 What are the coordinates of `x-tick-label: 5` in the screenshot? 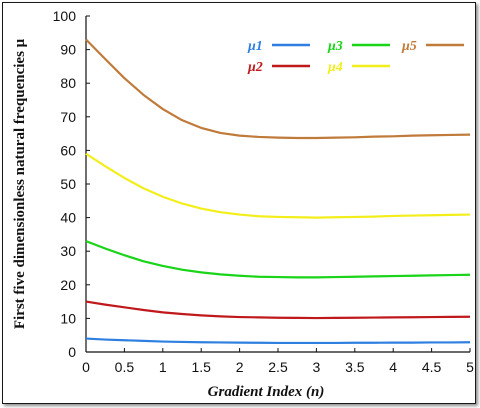 It's located at (470, 367).